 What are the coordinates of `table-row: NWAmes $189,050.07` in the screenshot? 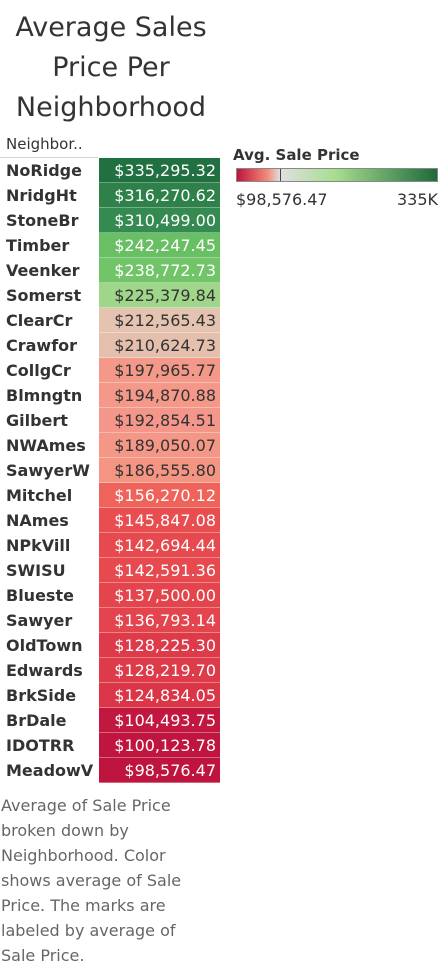 It's located at (110, 445).